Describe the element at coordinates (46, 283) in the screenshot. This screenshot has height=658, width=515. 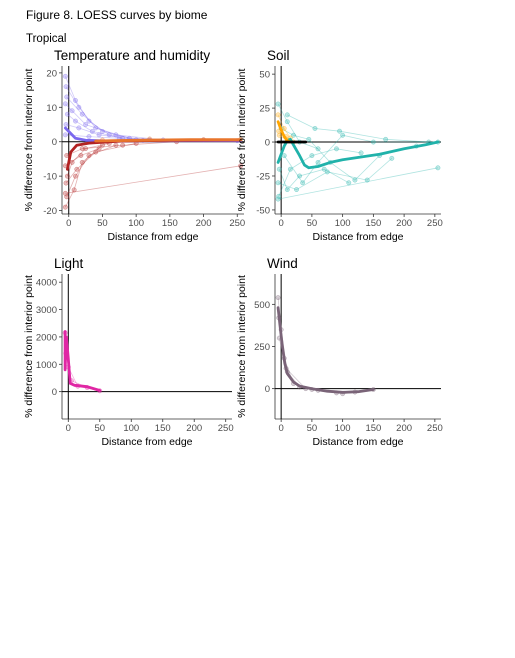
I see `y-tick-label: 4000` at that location.